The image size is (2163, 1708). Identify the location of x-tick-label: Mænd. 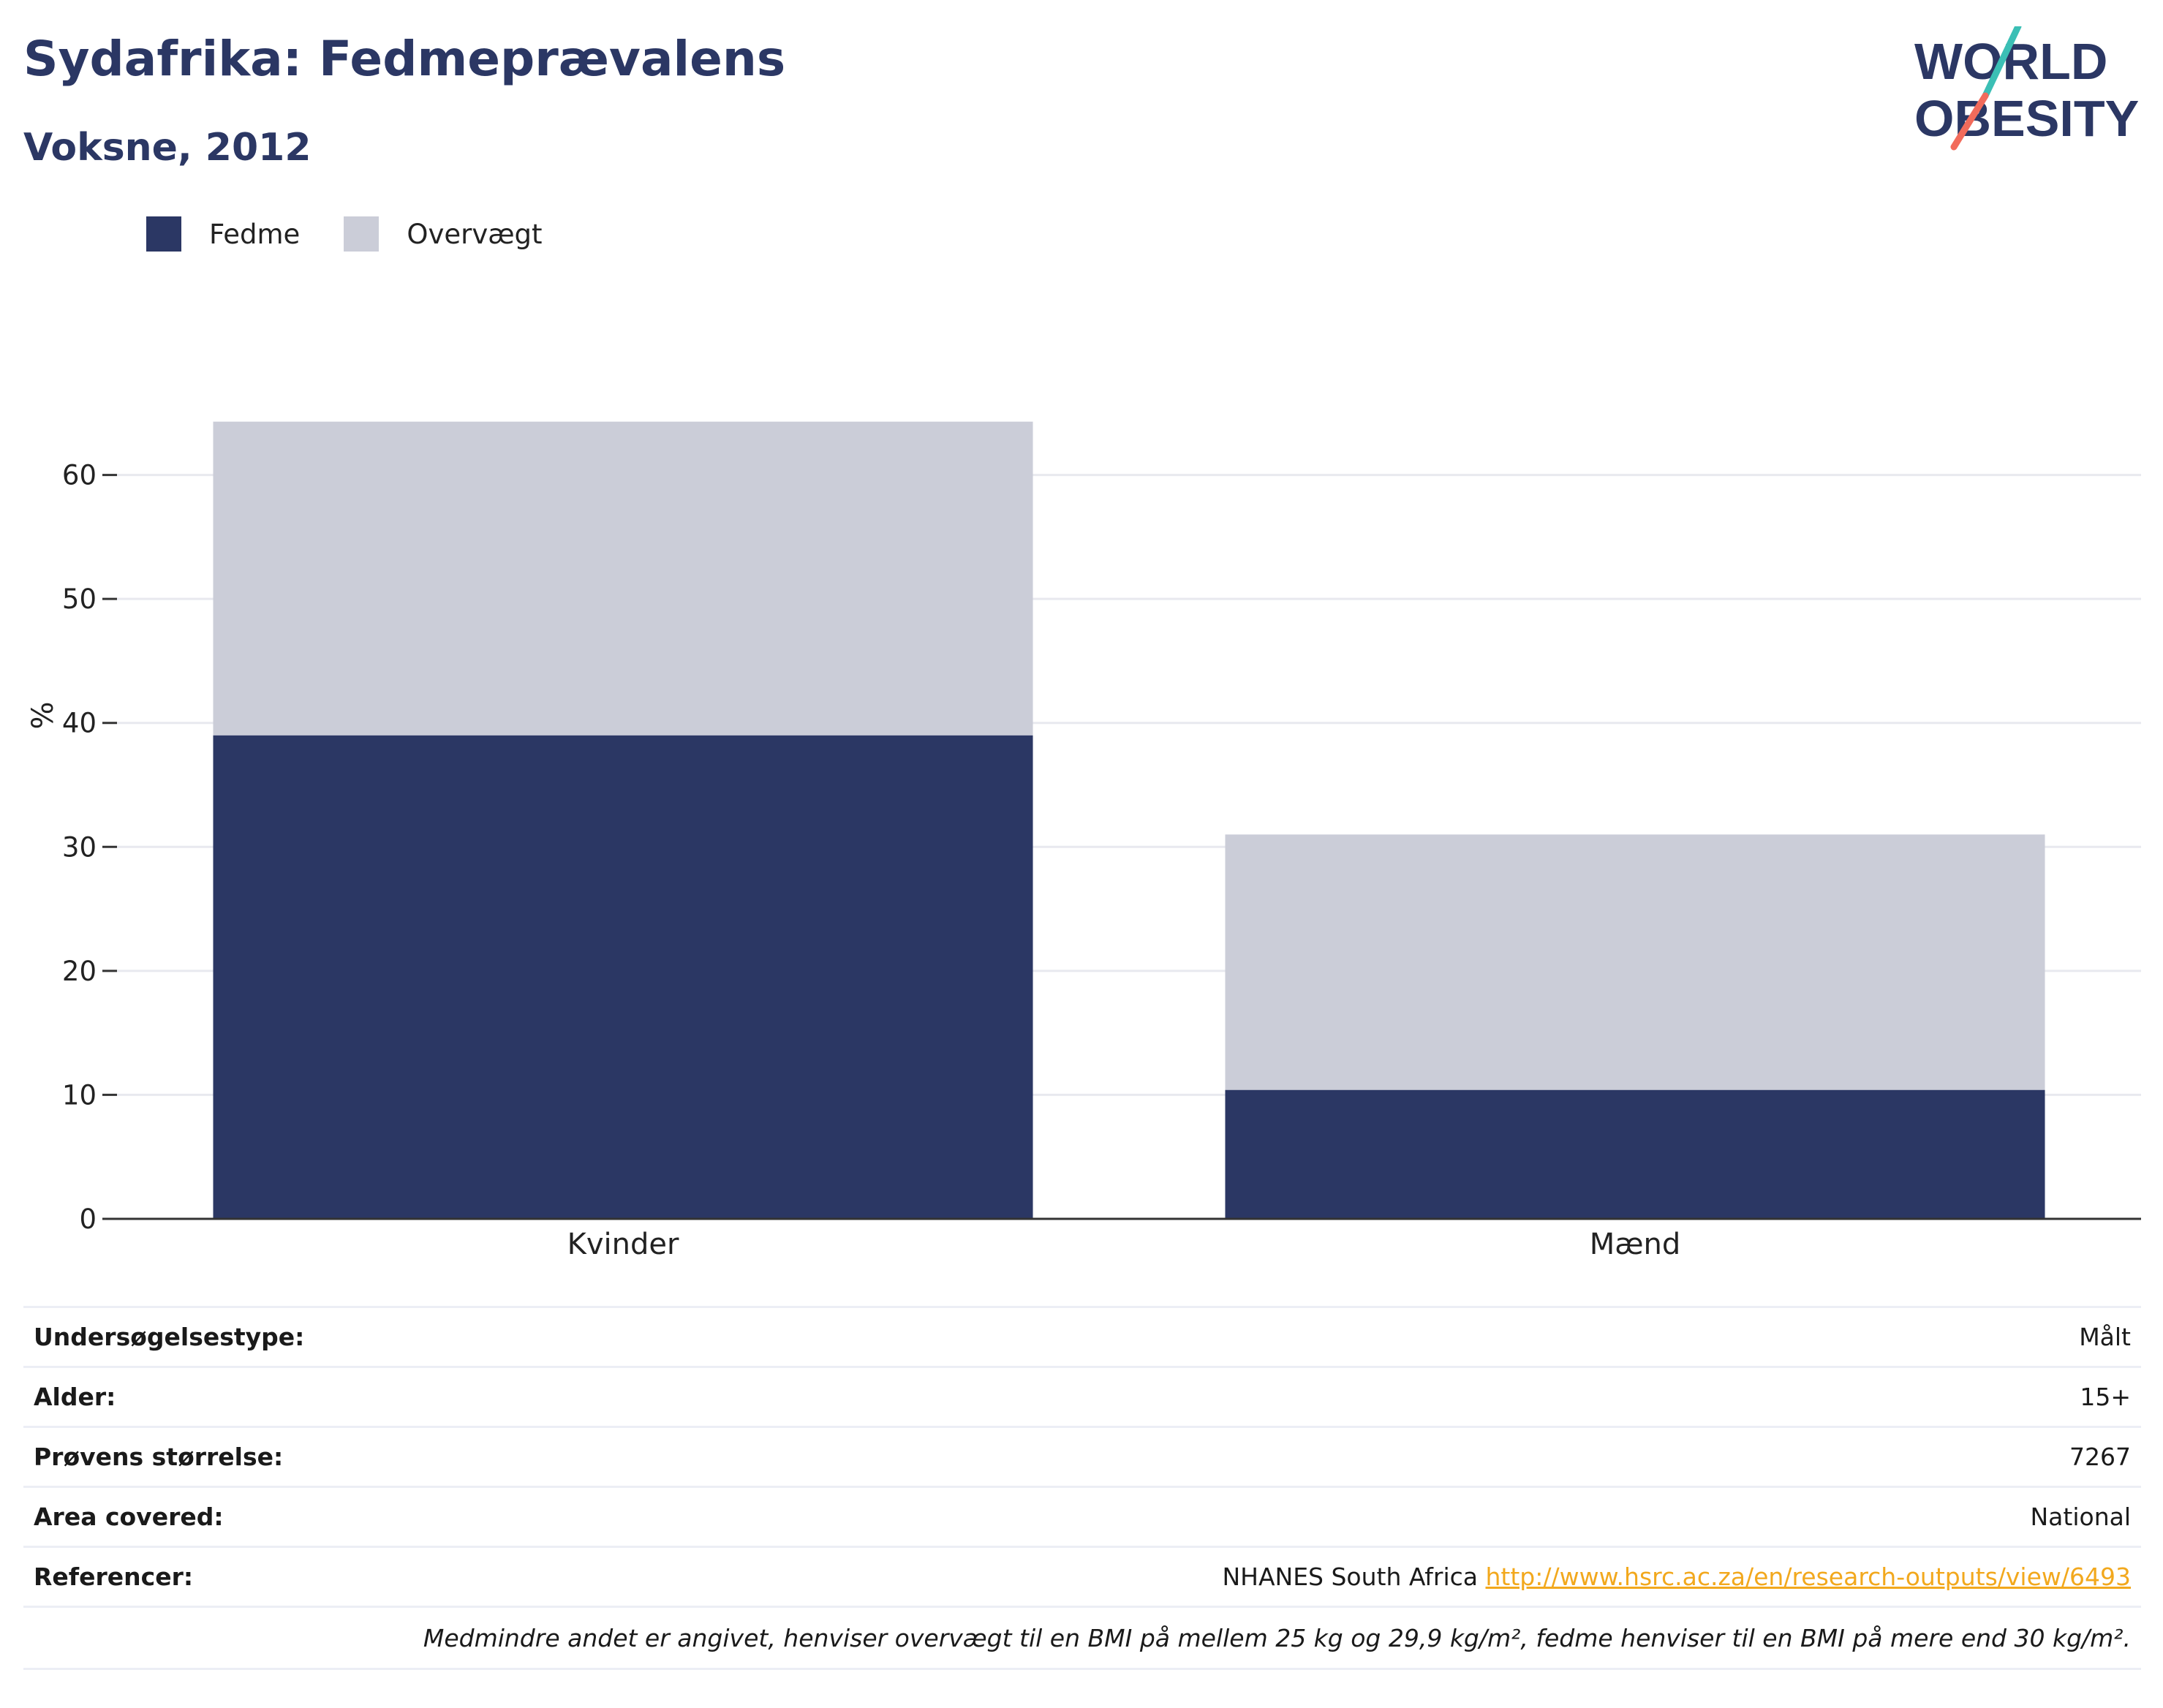
(1635, 1244).